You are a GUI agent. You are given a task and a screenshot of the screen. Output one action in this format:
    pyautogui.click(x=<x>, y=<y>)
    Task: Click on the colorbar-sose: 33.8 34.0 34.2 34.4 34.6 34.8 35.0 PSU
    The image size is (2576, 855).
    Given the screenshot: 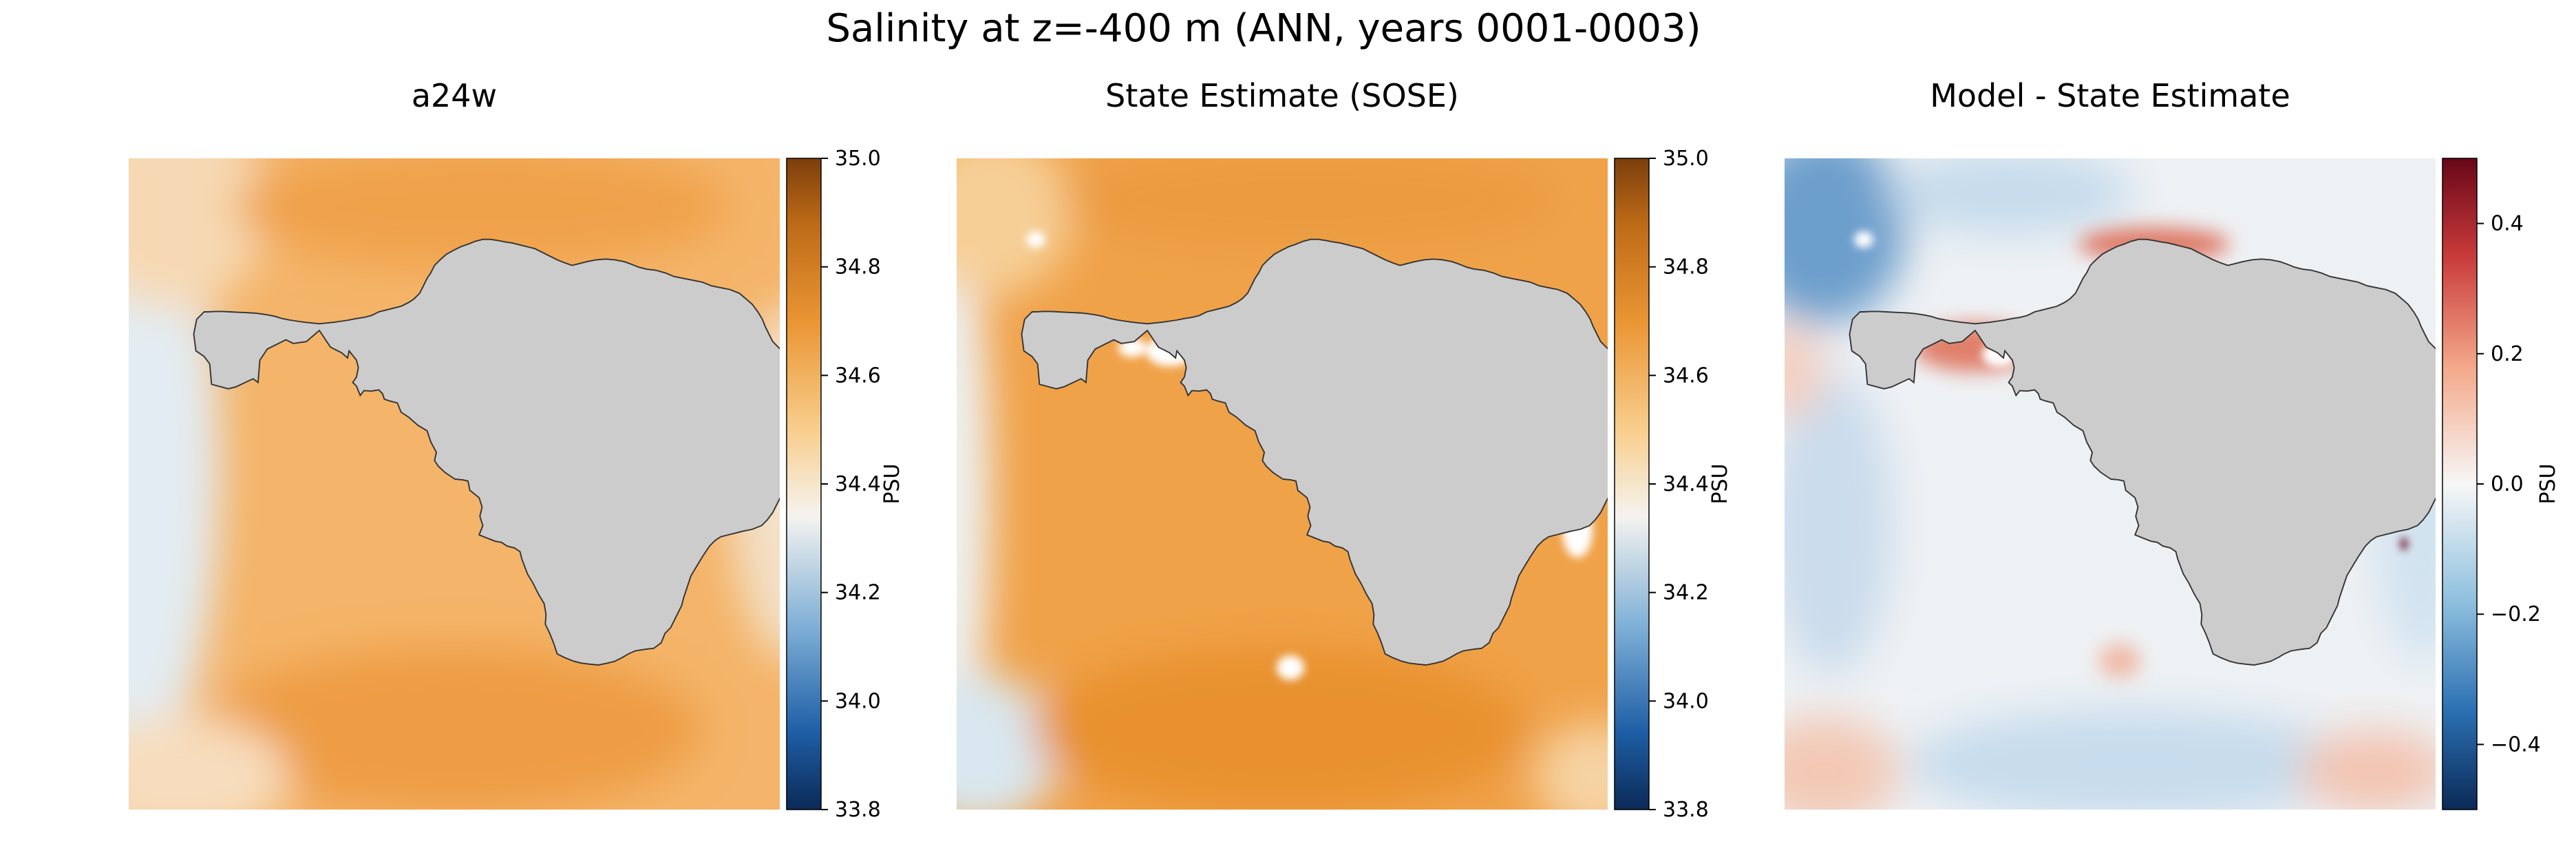 What is the action you would take?
    pyautogui.click(x=1673, y=484)
    